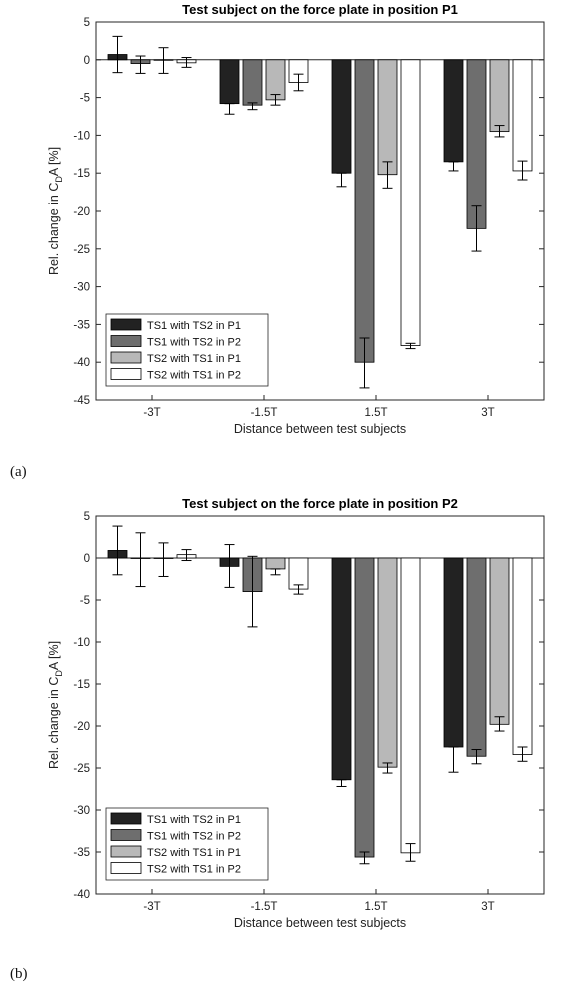 Image resolution: width=564 pixels, height=987 pixels. What do you see at coordinates (19, 974) in the screenshot?
I see `panel-label-b: (b)` at bounding box center [19, 974].